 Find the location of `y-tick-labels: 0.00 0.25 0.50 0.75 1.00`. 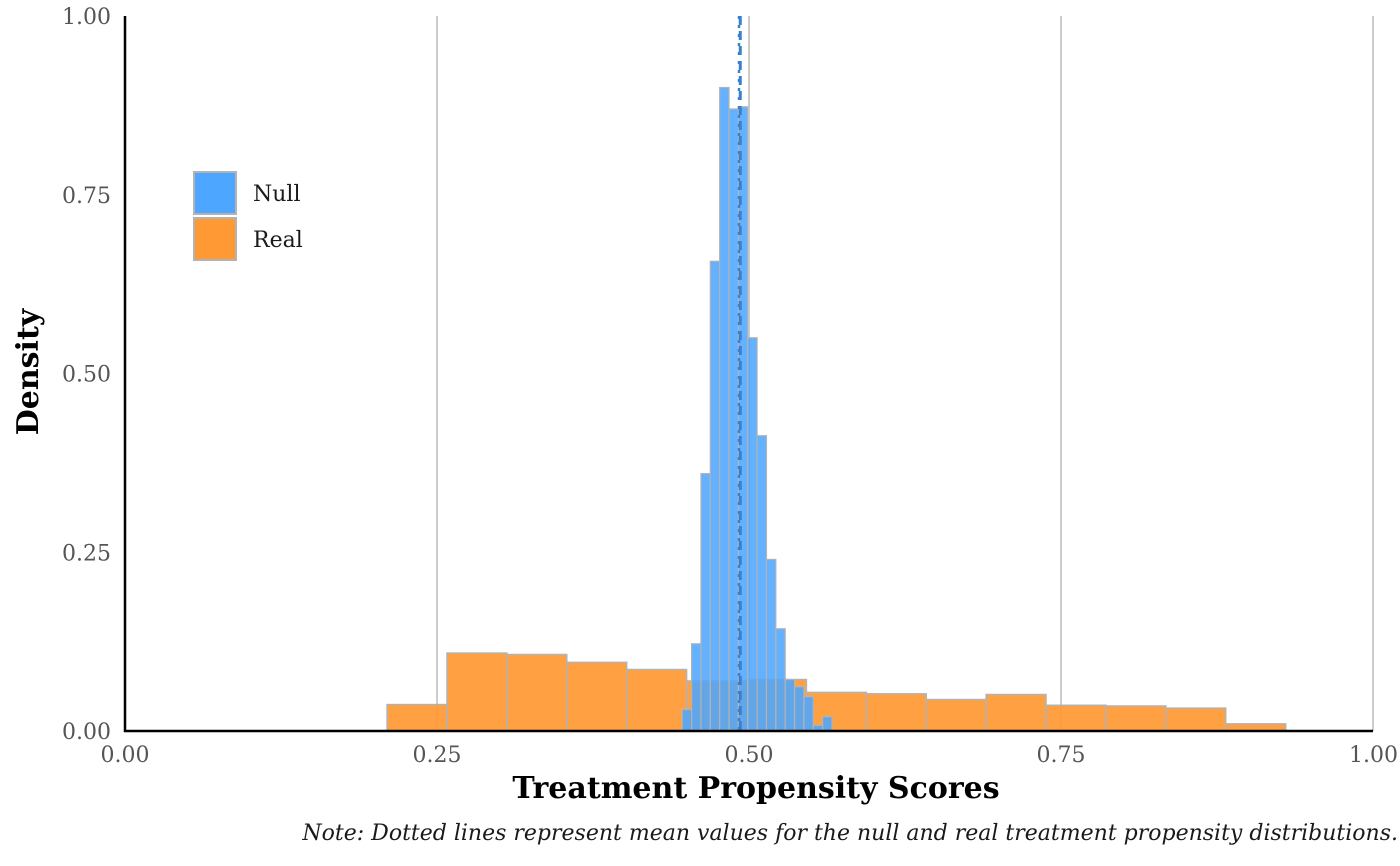

y-tick-labels: 0.00 0.25 0.50 0.75 1.00 is located at coordinates (86, 375).